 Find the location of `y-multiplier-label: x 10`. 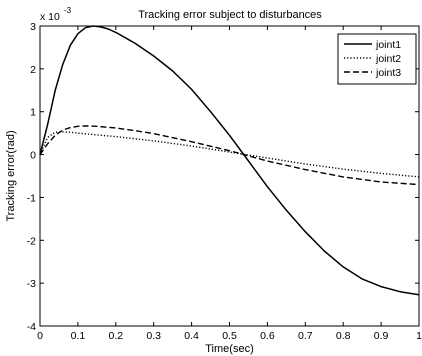

y-multiplier-label: x 10 is located at coordinates (50, 17).